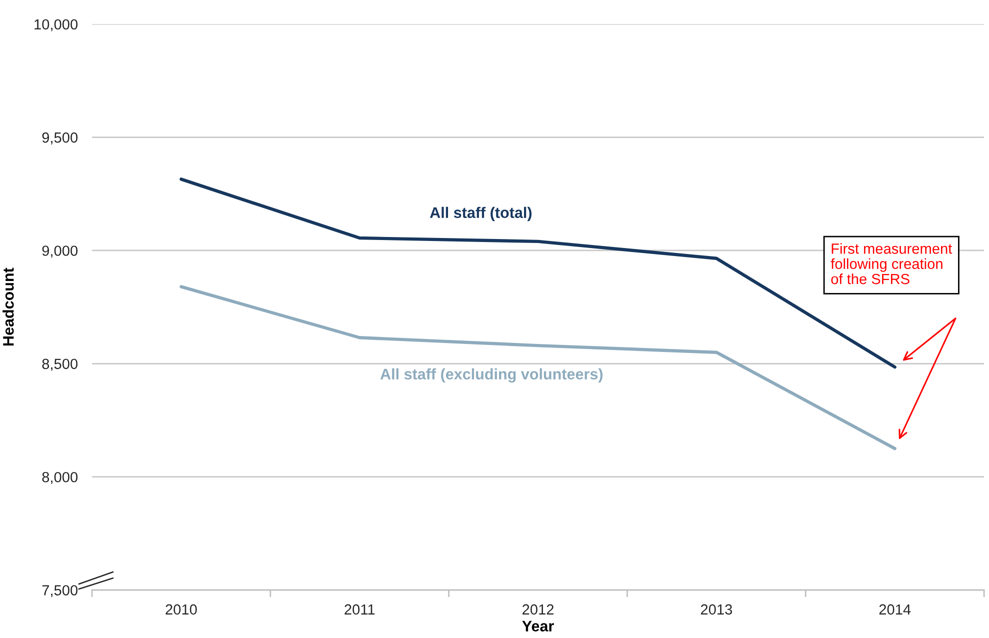 The image size is (989, 638). What do you see at coordinates (181, 609) in the screenshot?
I see `x-tick-label: 2010` at bounding box center [181, 609].